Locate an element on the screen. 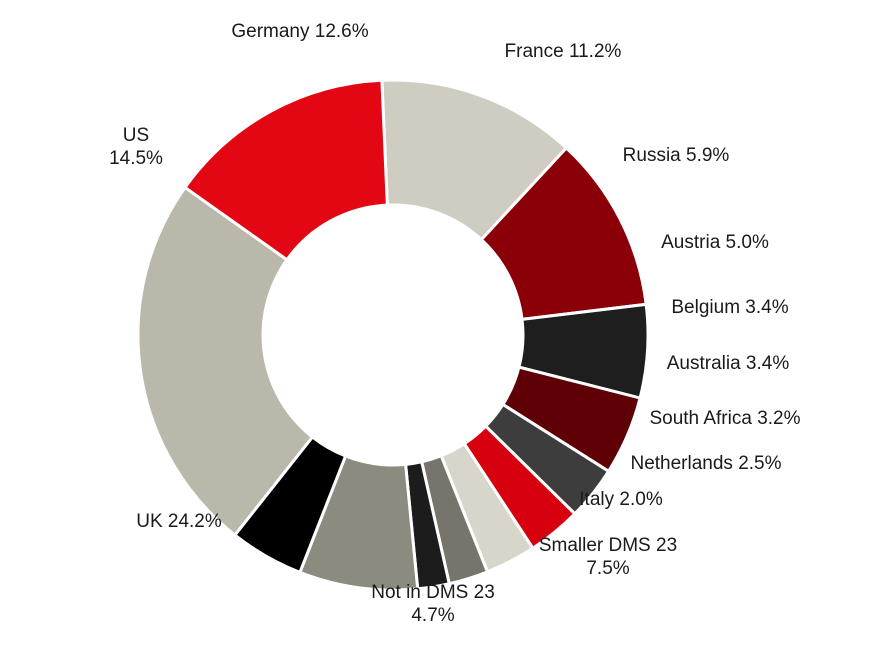 The height and width of the screenshot is (652, 874). label-line: Netherlands 2.5% is located at coordinates (705, 463).